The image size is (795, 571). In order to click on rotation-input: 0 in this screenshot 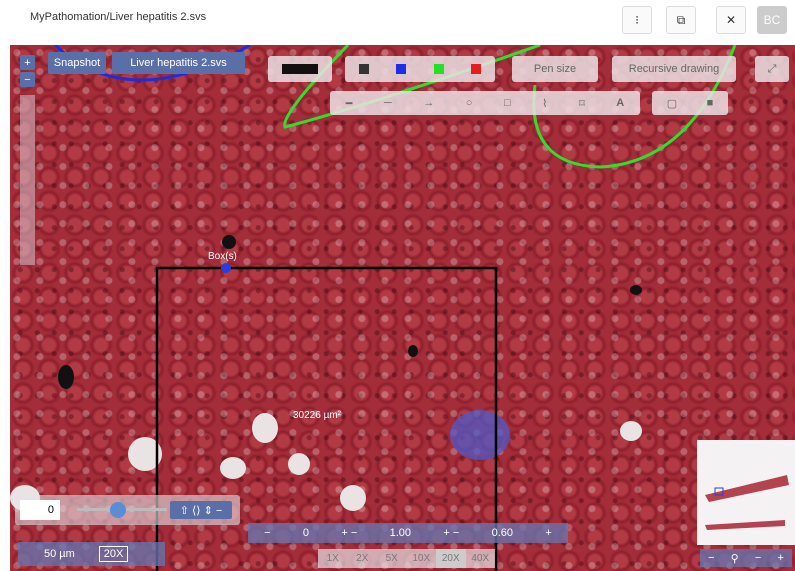, I will do `click(40, 510)`.